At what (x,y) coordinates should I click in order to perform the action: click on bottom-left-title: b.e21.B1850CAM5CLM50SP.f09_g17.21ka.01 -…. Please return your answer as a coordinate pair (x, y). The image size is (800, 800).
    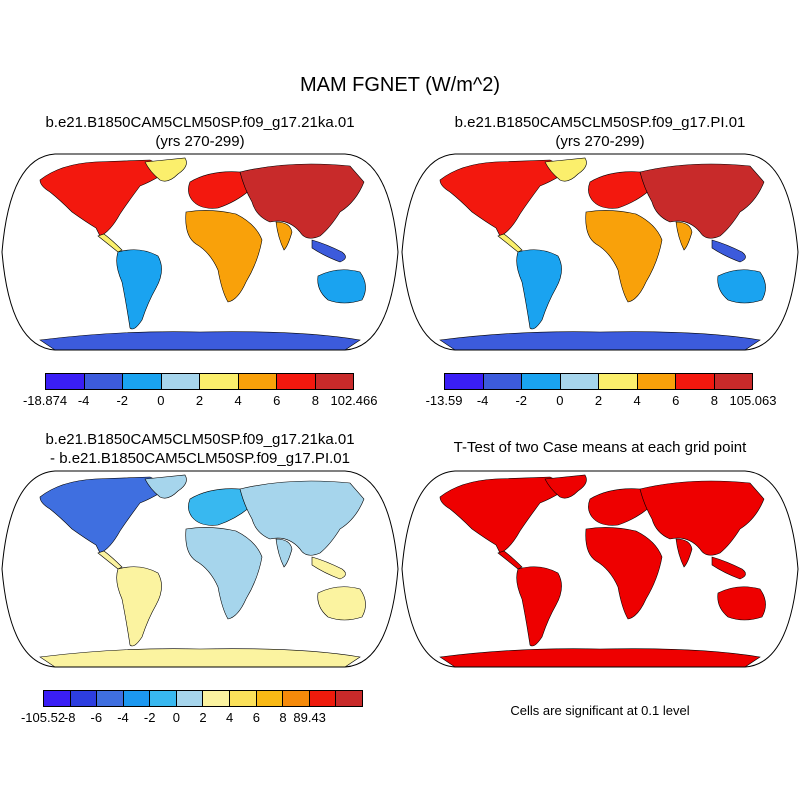
    Looking at the image, I should click on (200, 449).